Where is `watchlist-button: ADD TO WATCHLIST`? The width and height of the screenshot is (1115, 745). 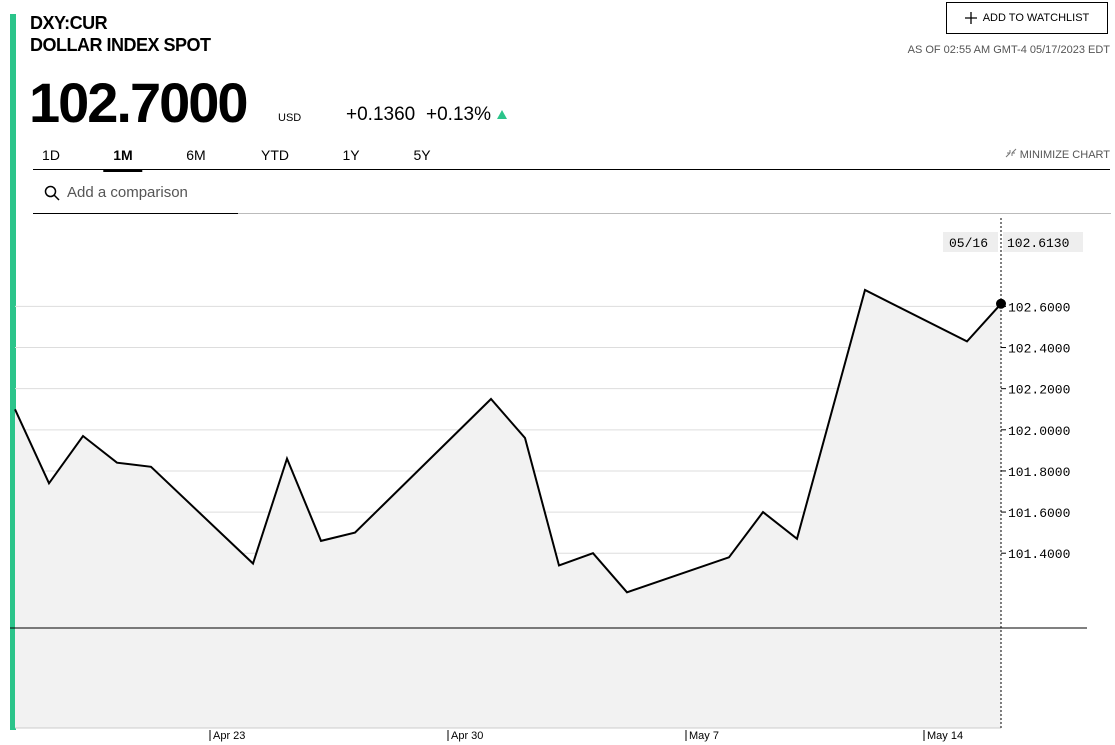
watchlist-button: ADD TO WATCHLIST is located at coordinates (1027, 18).